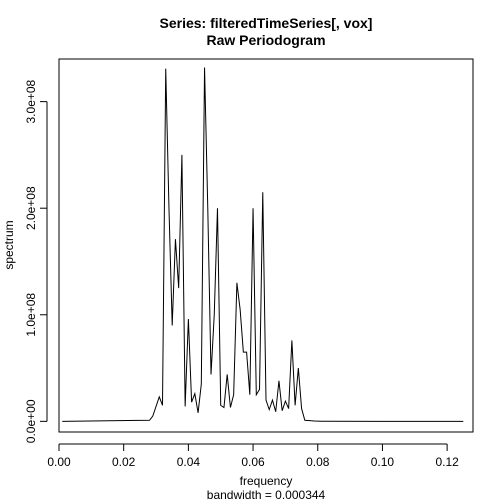 The image size is (504, 504). Describe the element at coordinates (31, 208) in the screenshot. I see `y-tick-label: 2.0e+08` at that location.